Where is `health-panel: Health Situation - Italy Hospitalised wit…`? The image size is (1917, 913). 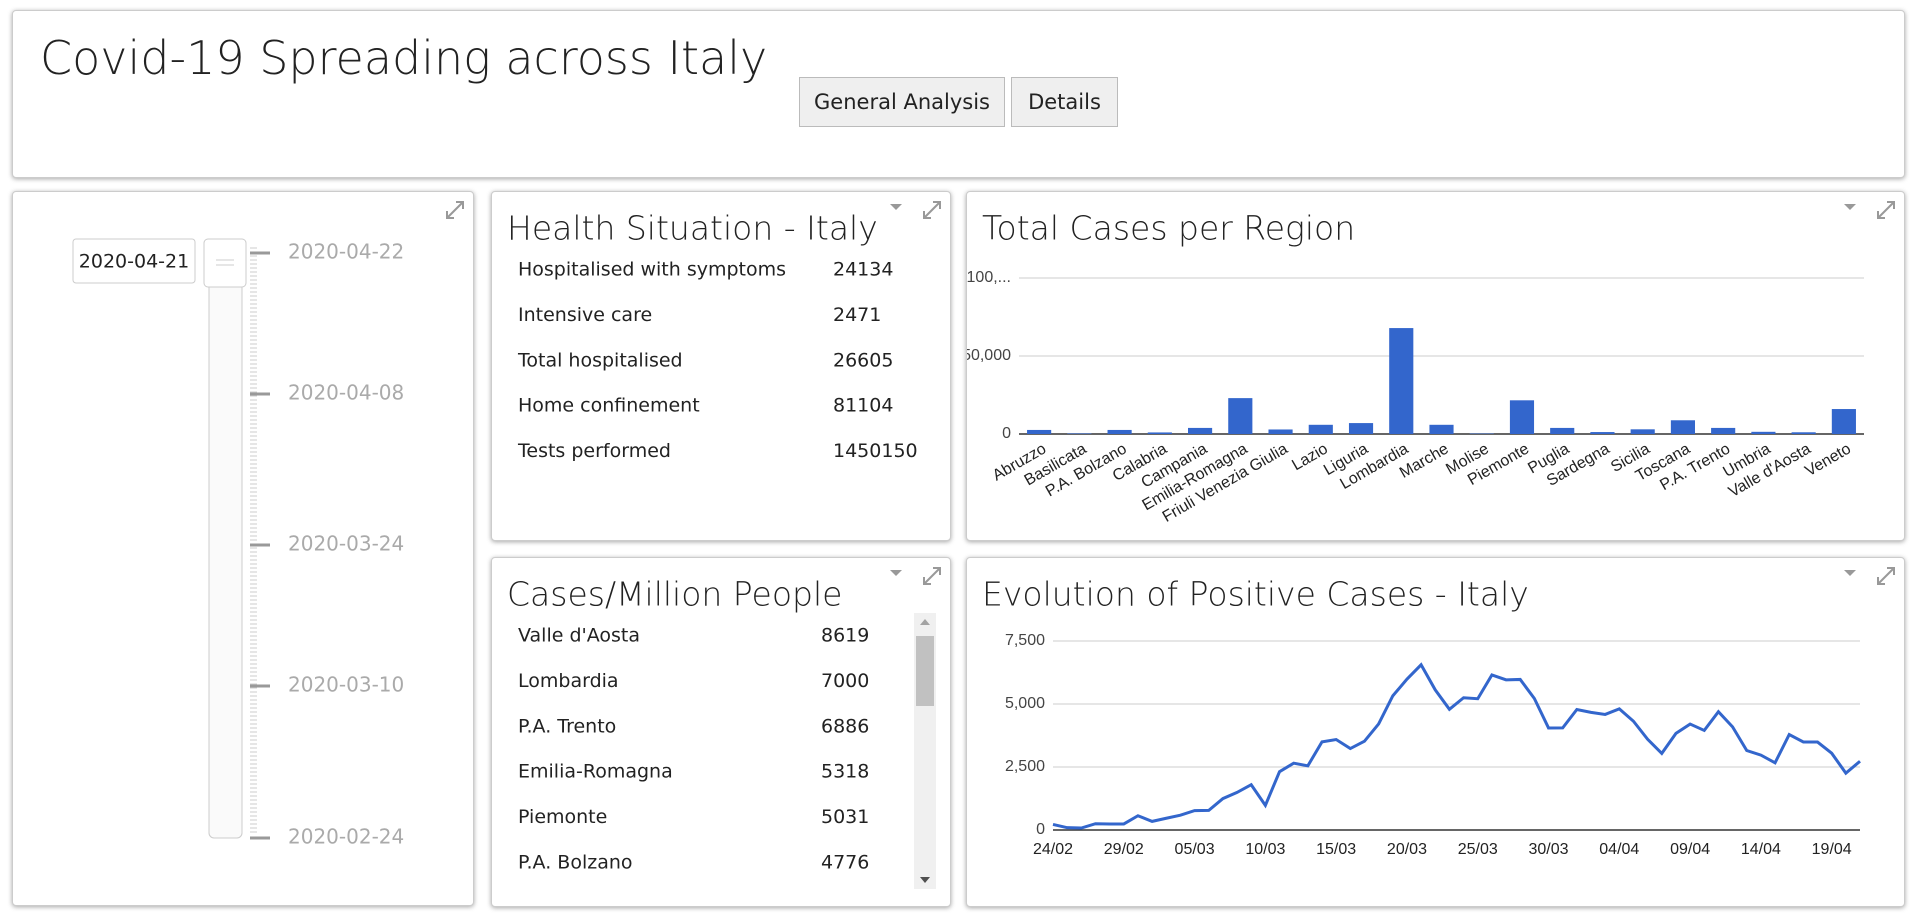
health-panel: Health Situation - Italy Hospitalised wit… is located at coordinates (721, 366).